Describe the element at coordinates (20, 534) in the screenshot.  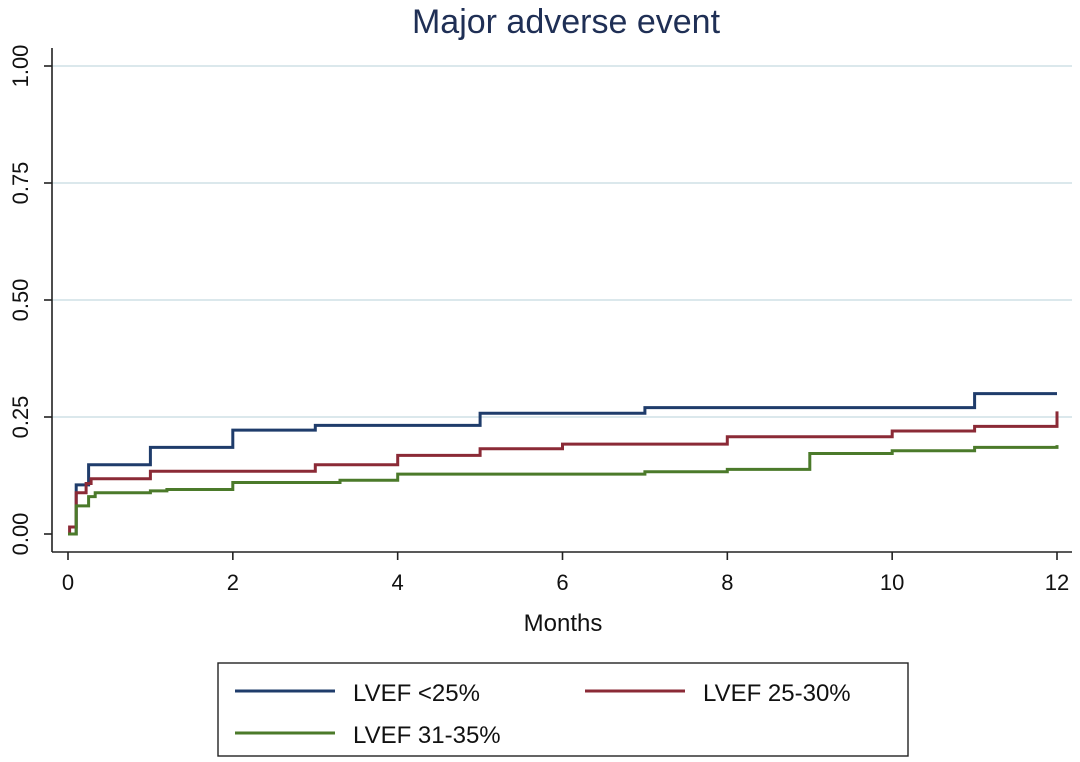
I see `y-tick-label: 0.00` at that location.